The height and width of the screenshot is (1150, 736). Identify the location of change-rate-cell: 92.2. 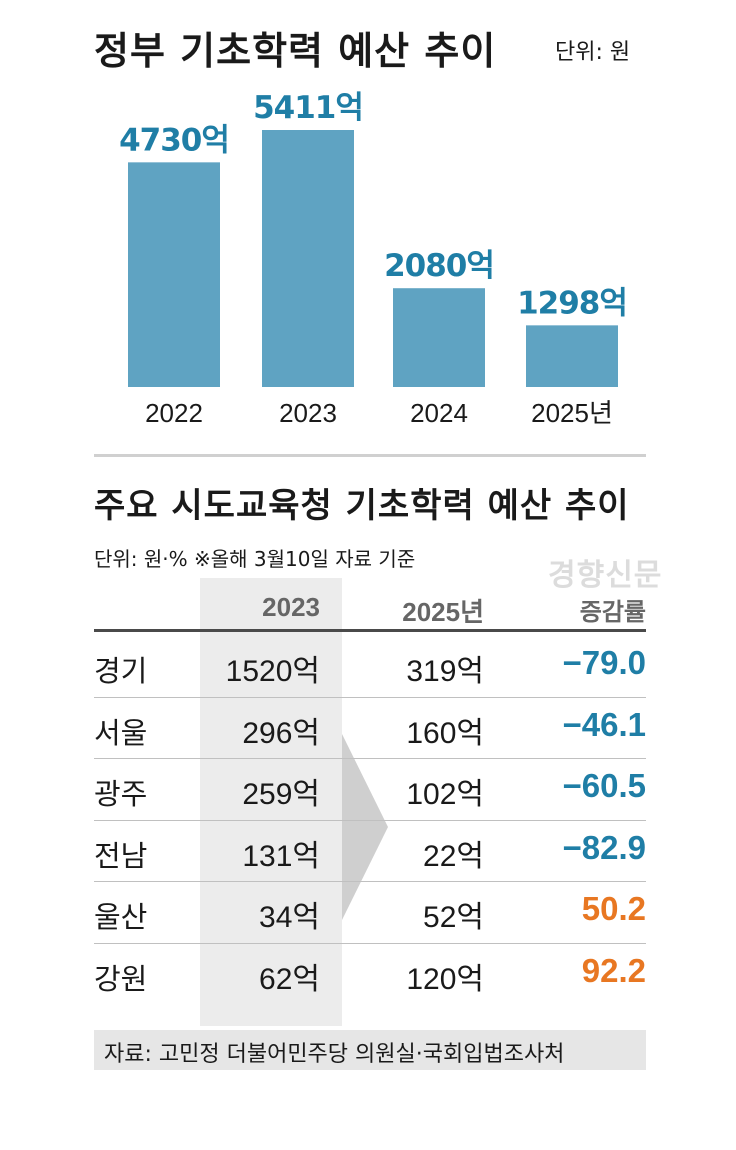
(613, 970).